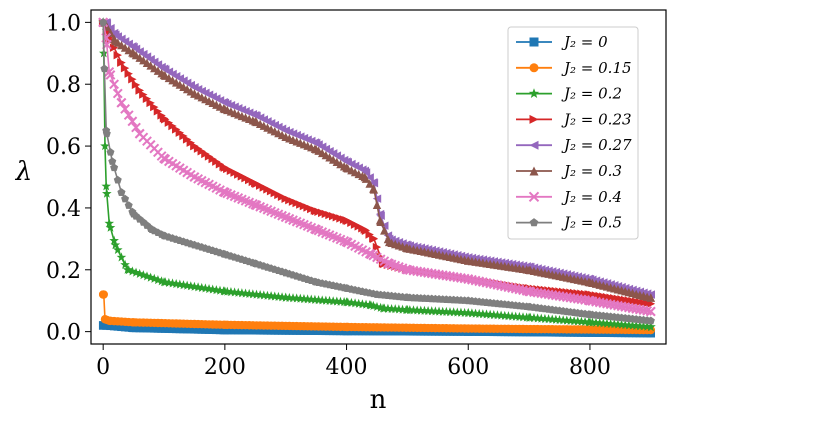 This screenshot has height=423, width=831. What do you see at coordinates (591, 94) in the screenshot?
I see `legend-label: J₂ = 0.2` at bounding box center [591, 94].